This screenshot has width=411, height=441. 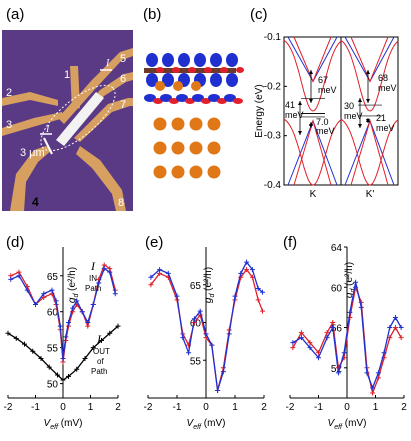 What do you see at coordinates (273, 185) in the screenshot?
I see `y-tick-label: -0.4` at bounding box center [273, 185].